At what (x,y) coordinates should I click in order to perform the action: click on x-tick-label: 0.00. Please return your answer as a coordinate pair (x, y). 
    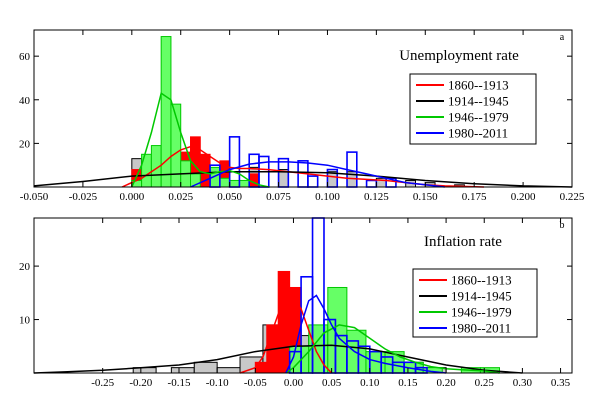
    Looking at the image, I should click on (294, 383).